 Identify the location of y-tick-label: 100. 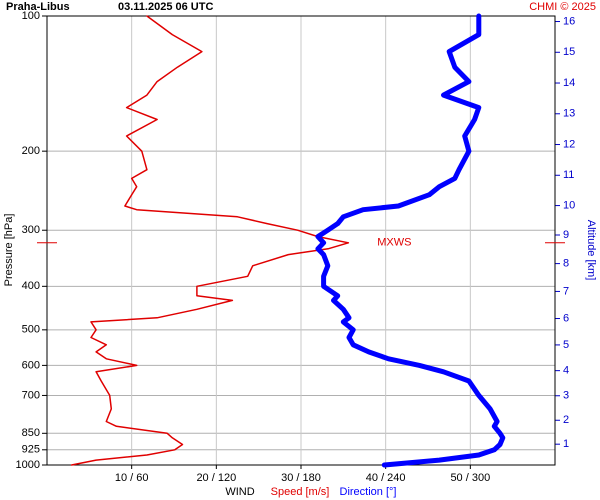
(31, 16).